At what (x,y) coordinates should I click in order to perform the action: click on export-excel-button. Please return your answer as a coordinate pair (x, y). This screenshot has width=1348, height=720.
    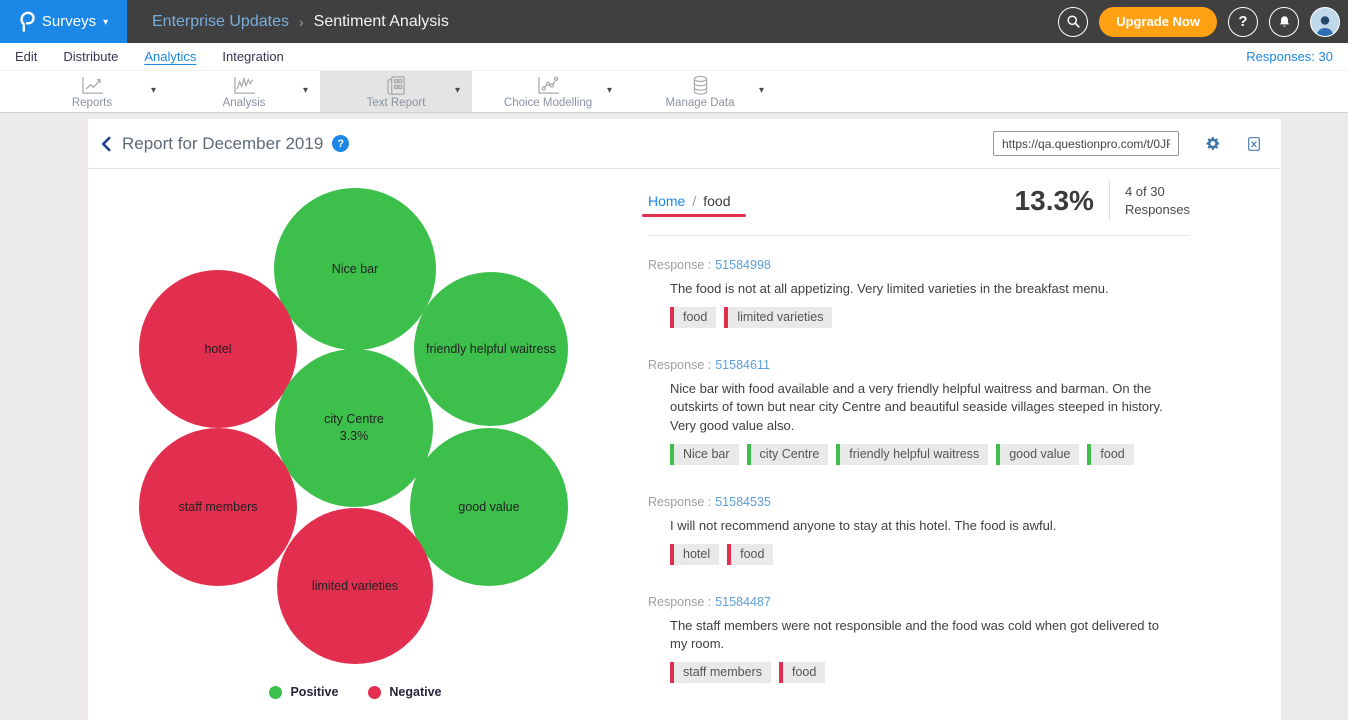
    Looking at the image, I should click on (1254, 144).